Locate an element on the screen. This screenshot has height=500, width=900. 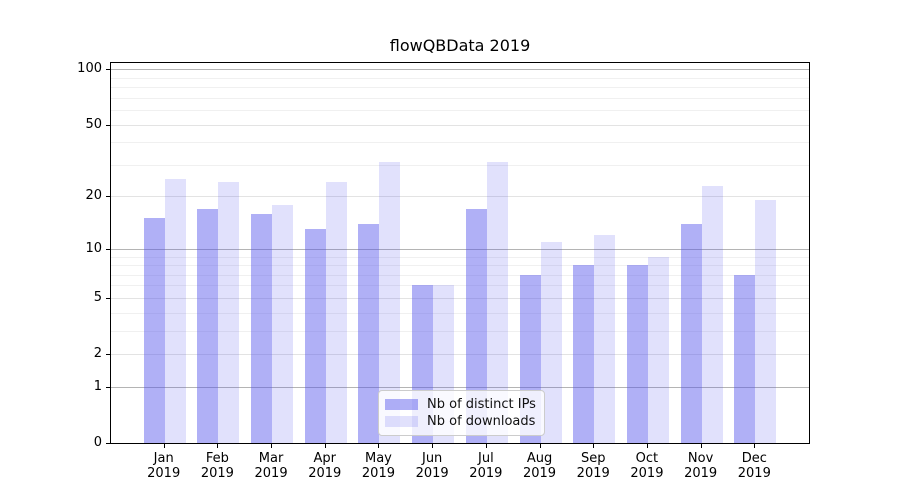
x-tick-label: Jul 2019 is located at coordinates (486, 466).